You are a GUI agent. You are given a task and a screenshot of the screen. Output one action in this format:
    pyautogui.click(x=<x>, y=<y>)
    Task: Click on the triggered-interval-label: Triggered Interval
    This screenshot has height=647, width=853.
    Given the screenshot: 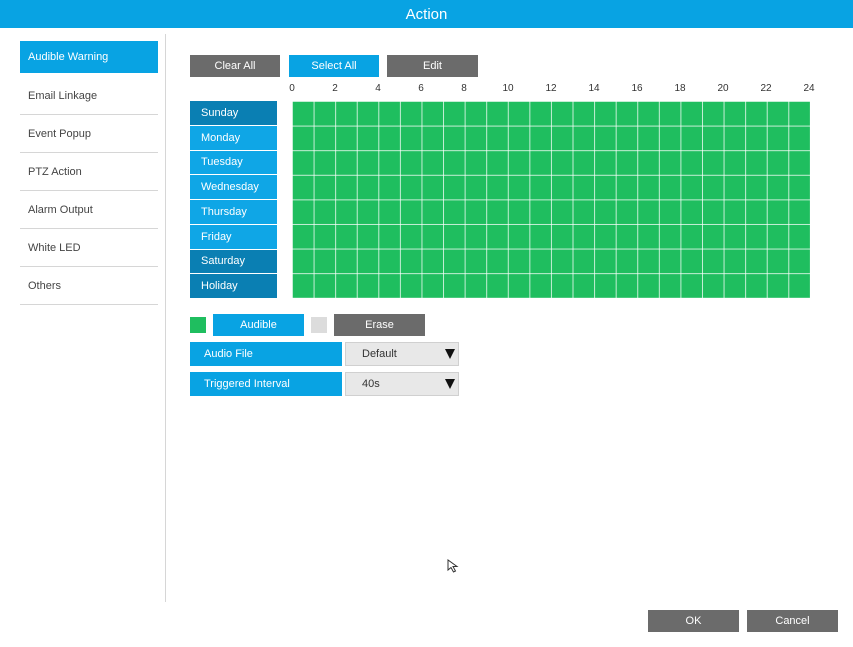 What is the action you would take?
    pyautogui.click(x=266, y=384)
    